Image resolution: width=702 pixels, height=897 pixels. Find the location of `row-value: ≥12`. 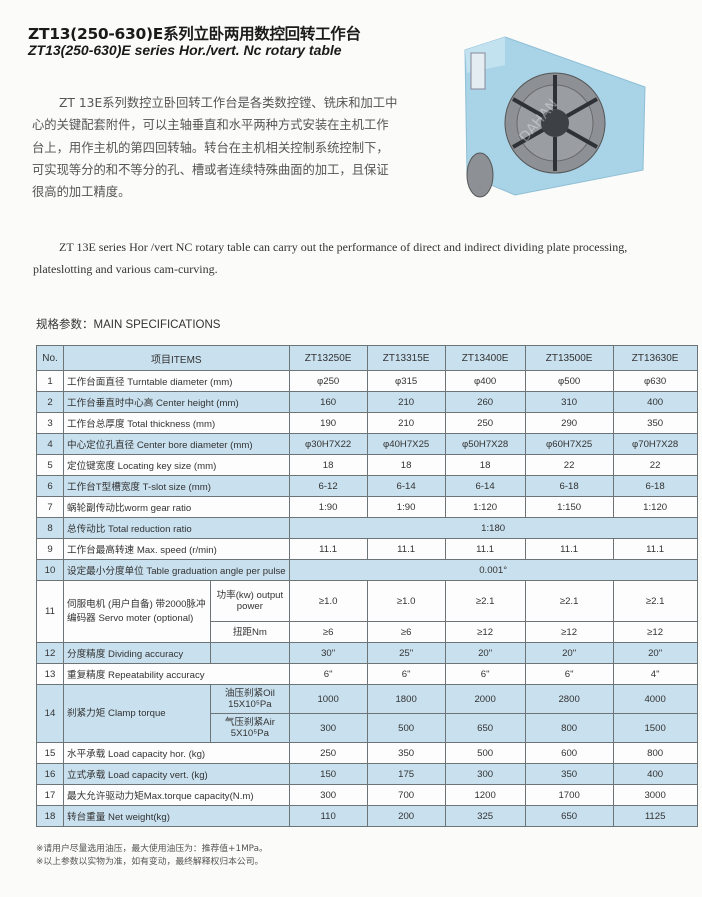

row-value: ≥12 is located at coordinates (569, 632).